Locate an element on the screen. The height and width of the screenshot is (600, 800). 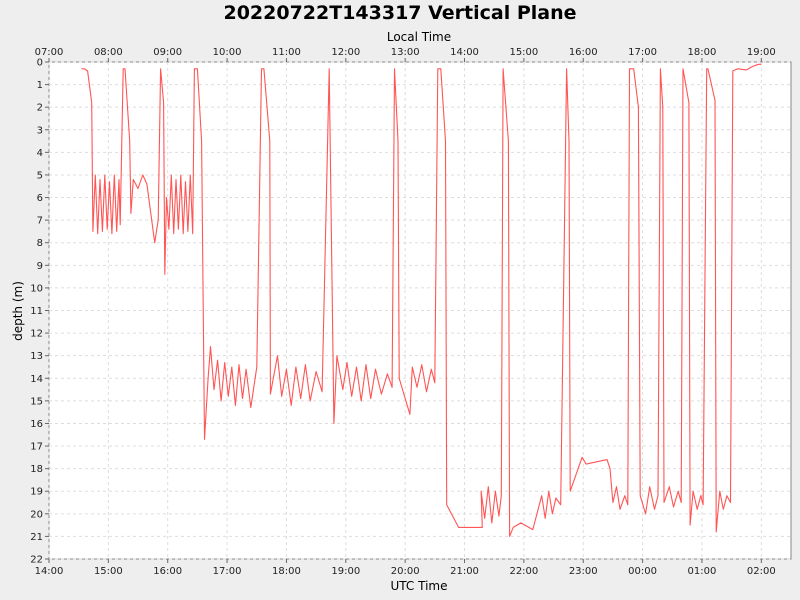
depth-tick-label: 10 is located at coordinates (36, 288).